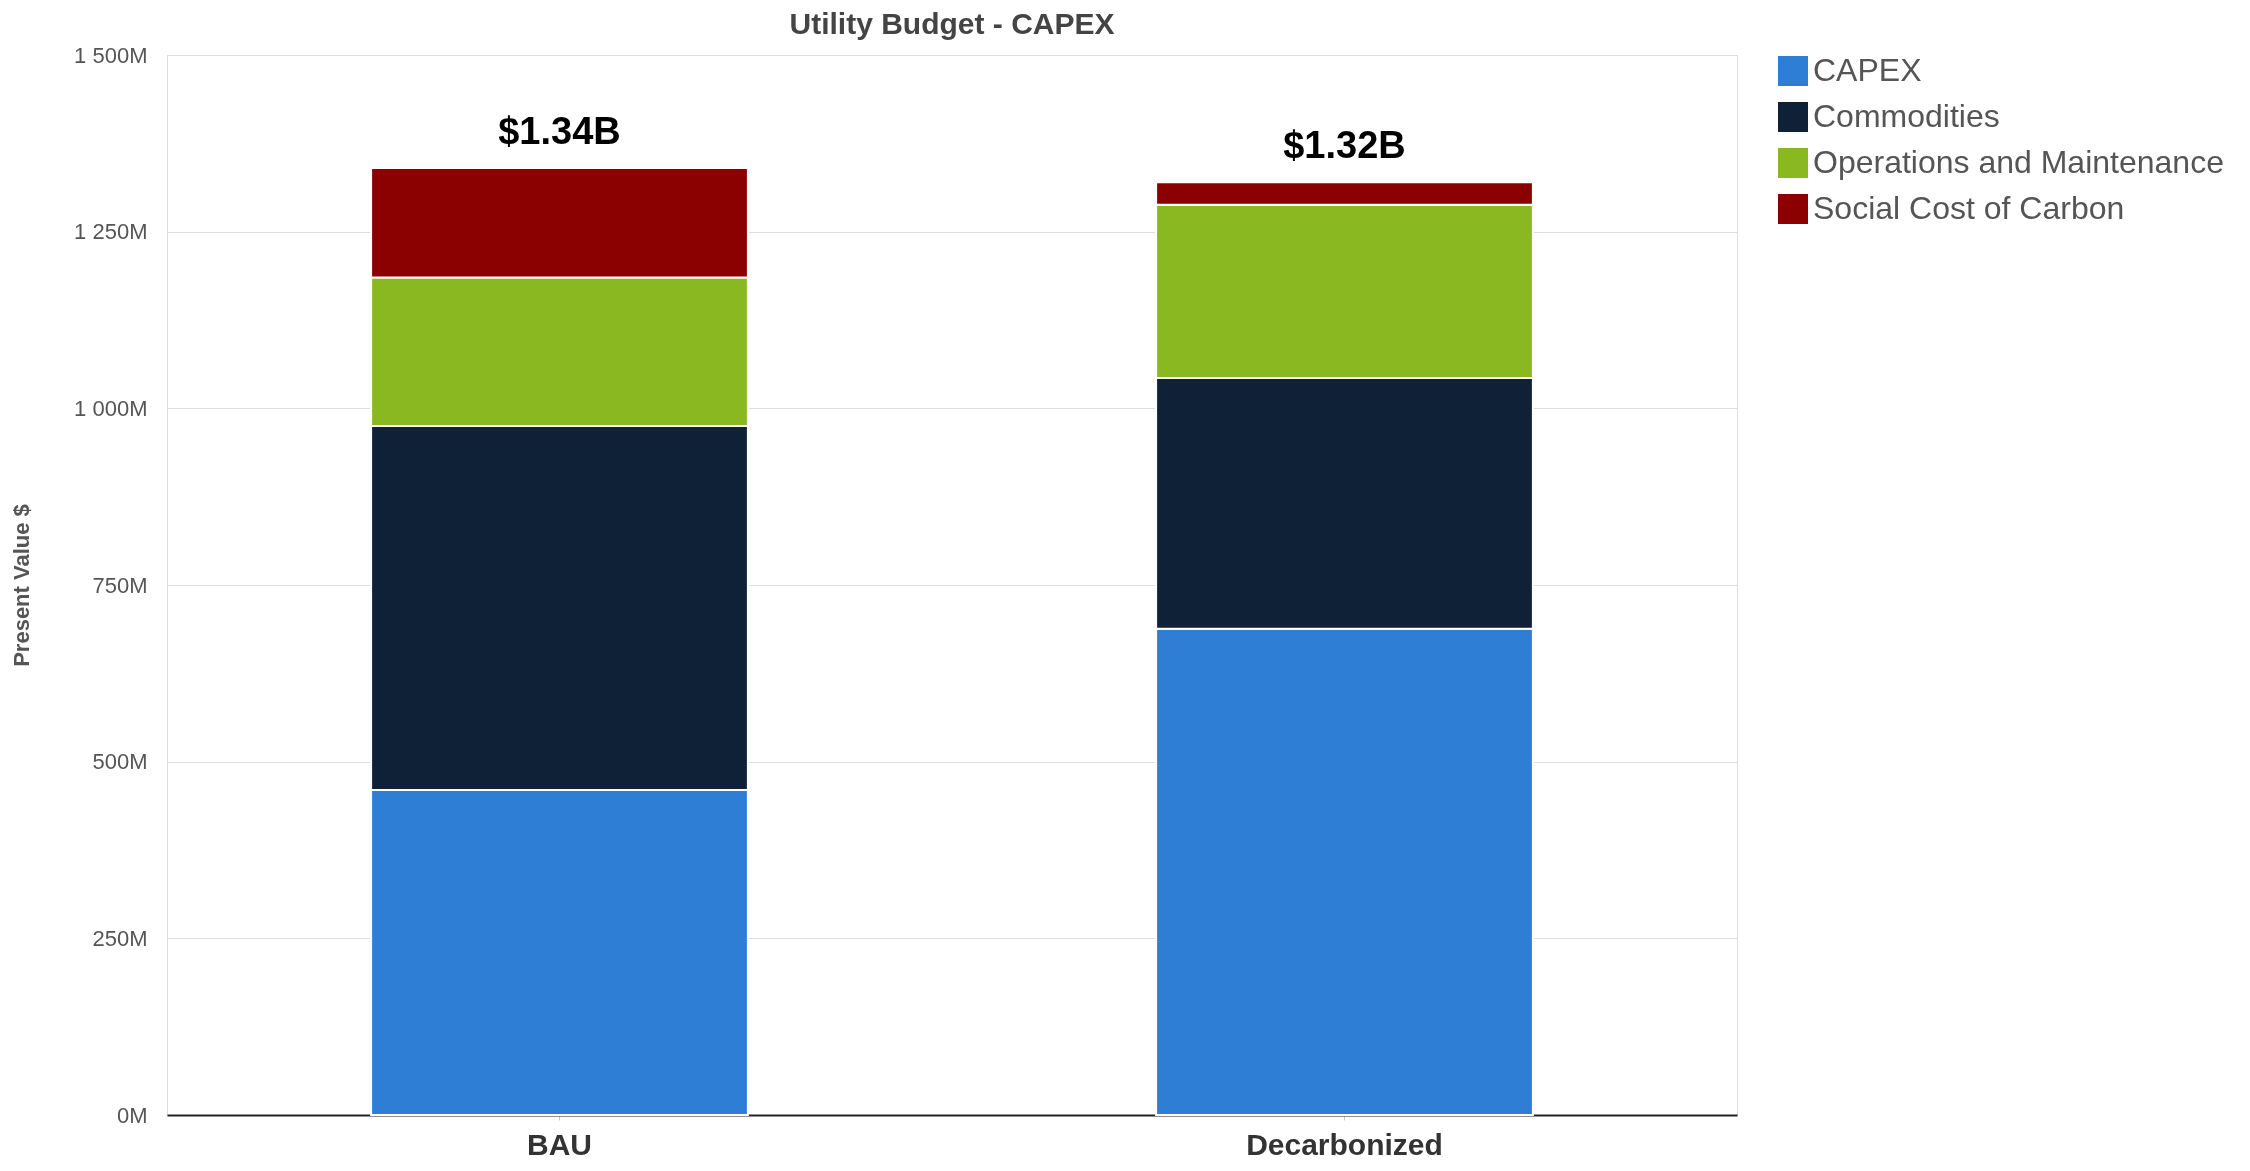 The image size is (2250, 1171). I want to click on y-tick-label: 1 500M, so click(111, 55).